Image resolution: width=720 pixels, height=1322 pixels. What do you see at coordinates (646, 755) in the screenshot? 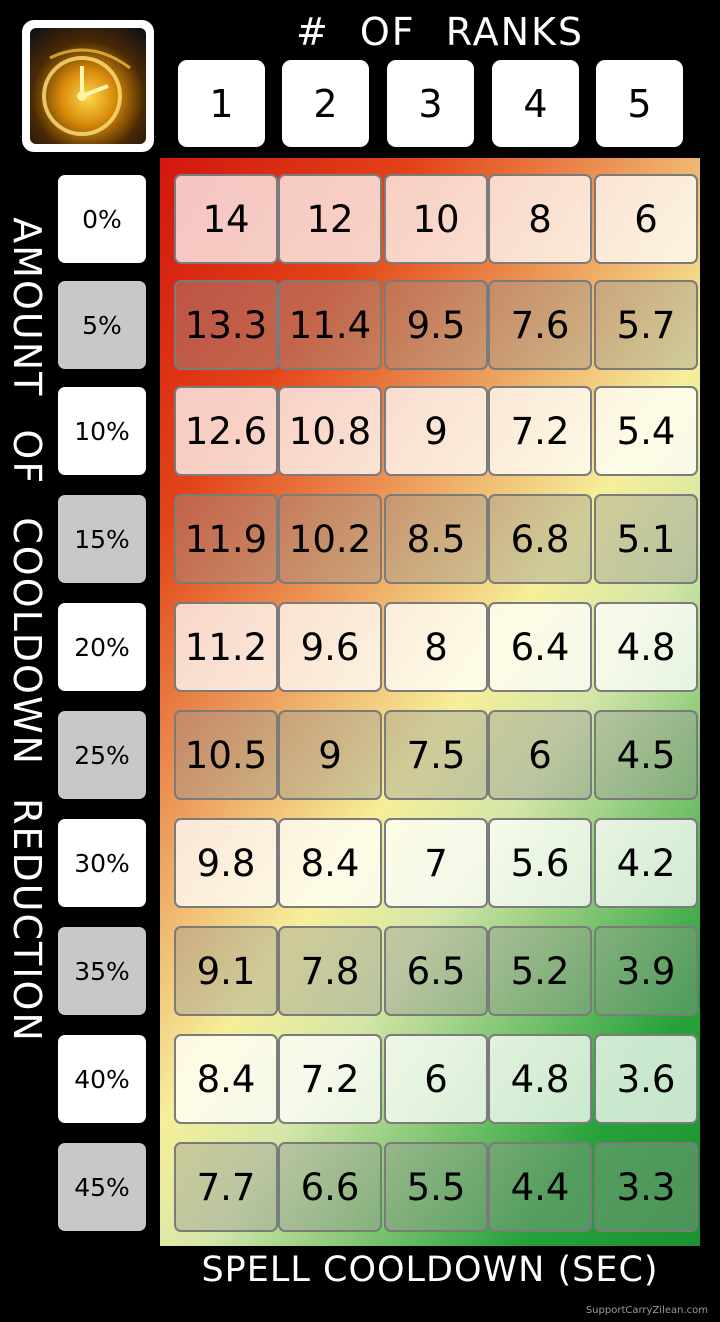
I see `cooldown-cell: 4.5` at bounding box center [646, 755].